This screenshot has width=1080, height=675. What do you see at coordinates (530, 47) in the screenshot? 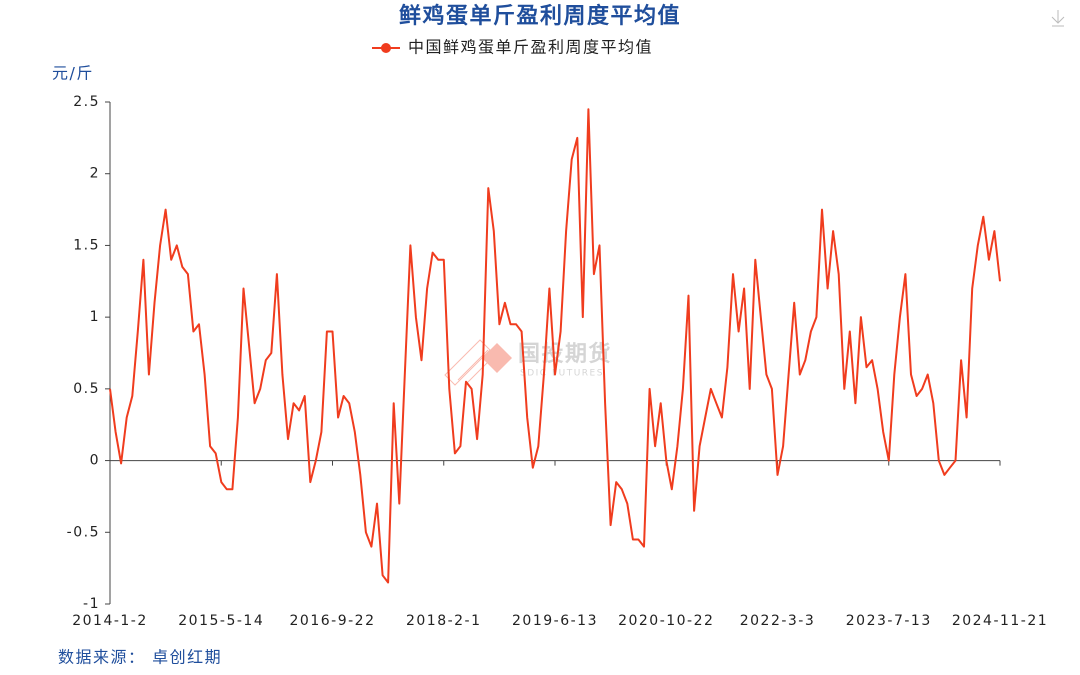
I see `legend-label: 中国鲜鸡蛋单斤盈利周度平均值` at bounding box center [530, 47].